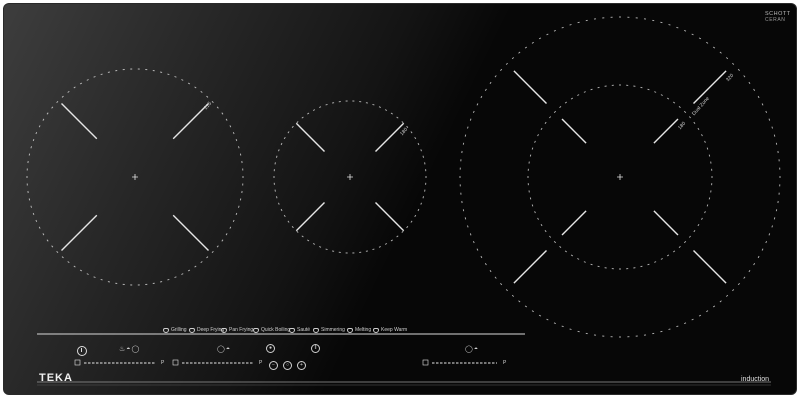 The image size is (800, 400). What do you see at coordinates (82, 351) in the screenshot?
I see `power-button` at bounding box center [82, 351].